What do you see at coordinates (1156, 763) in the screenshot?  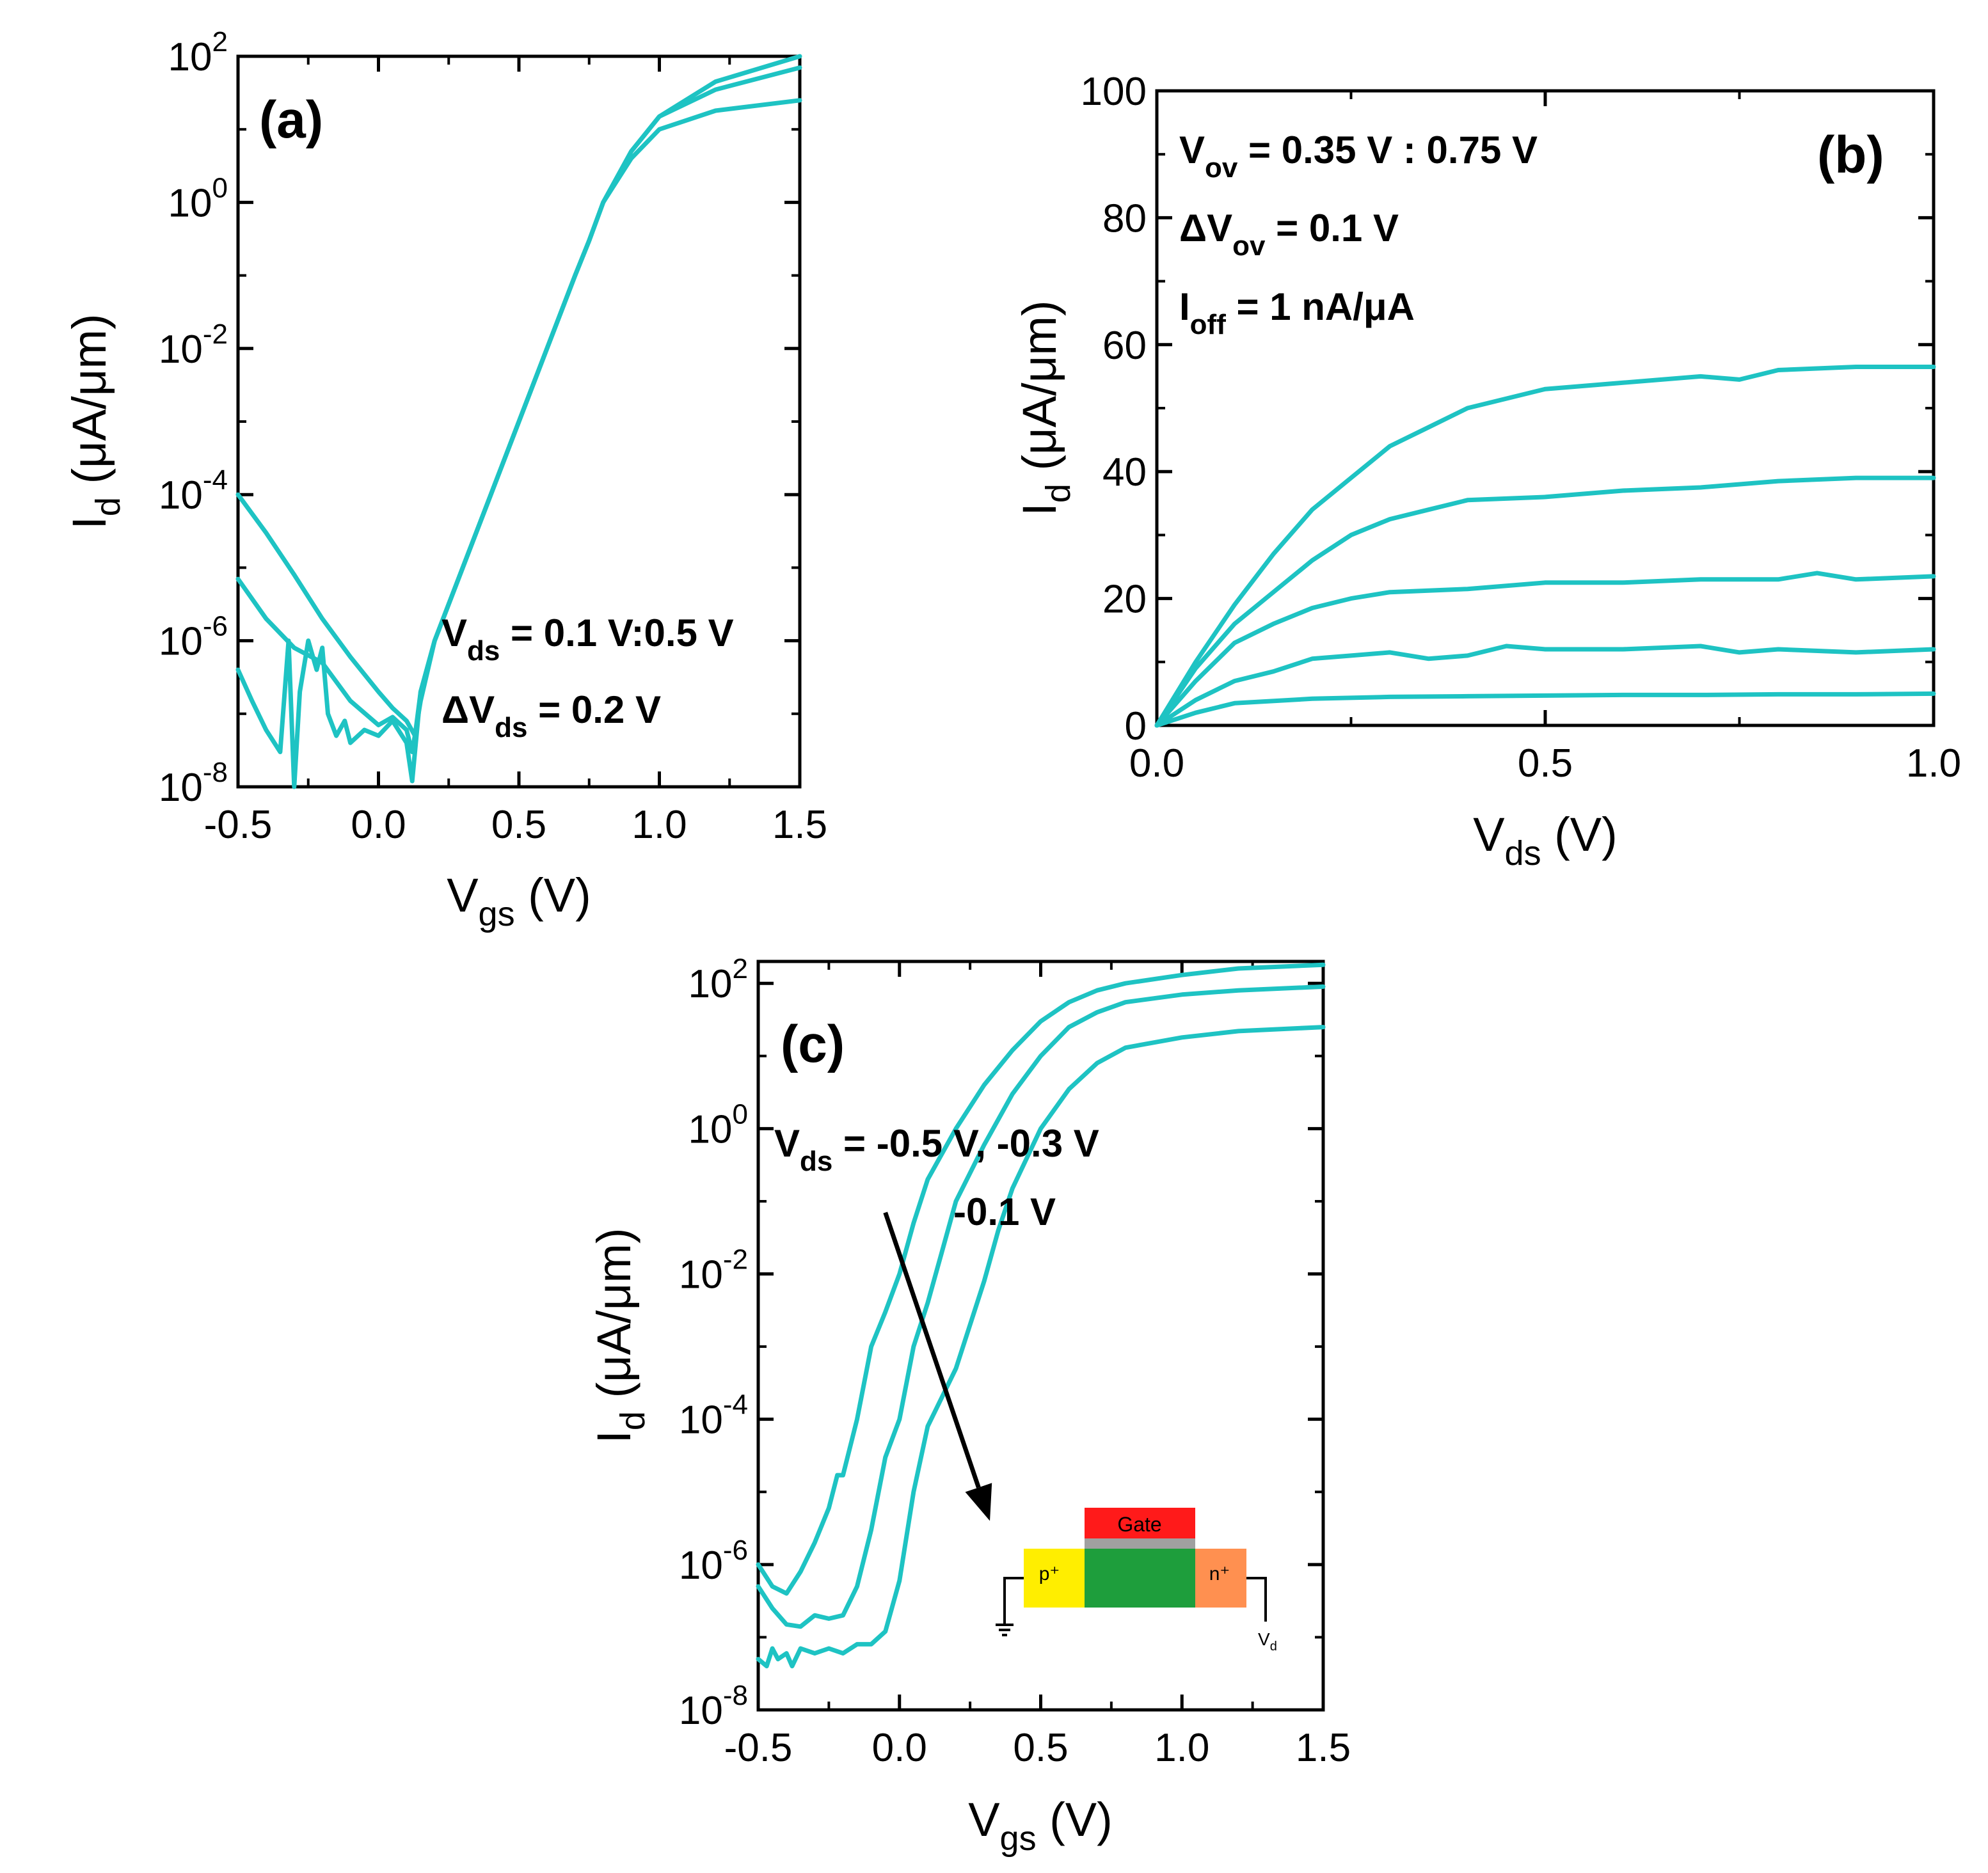 I see `panel-b-xtick-label: 0.0` at bounding box center [1156, 763].